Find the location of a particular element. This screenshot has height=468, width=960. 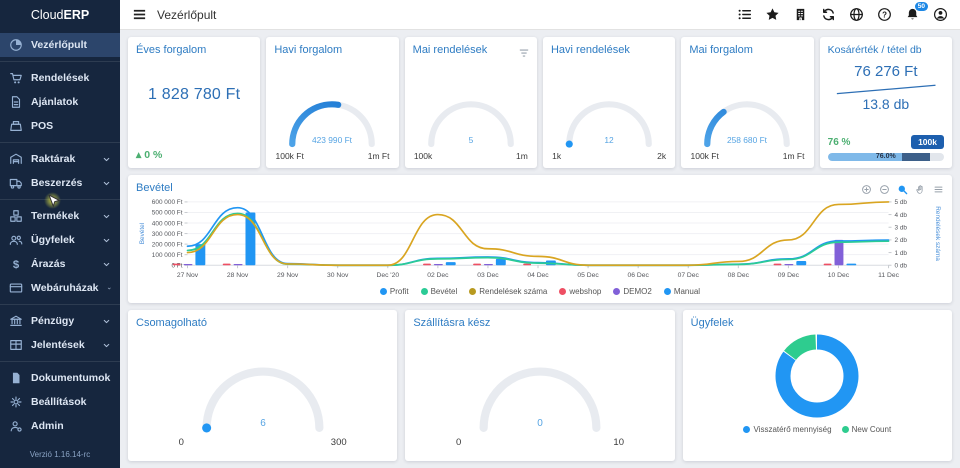

admin-icon is located at coordinates (16, 426).